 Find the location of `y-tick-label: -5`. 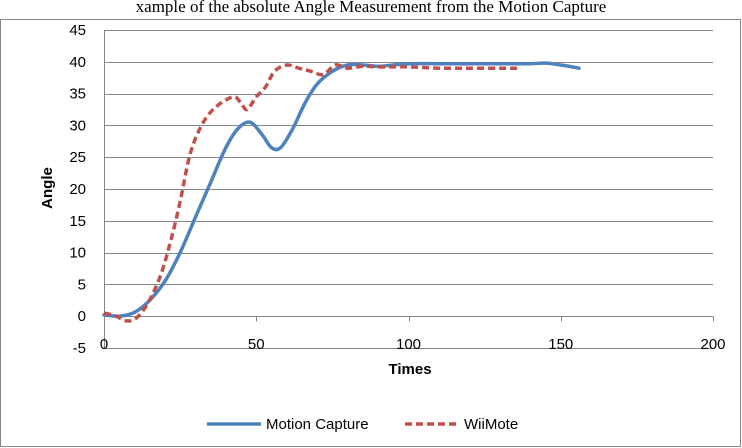

y-tick-label: -5 is located at coordinates (79, 348).